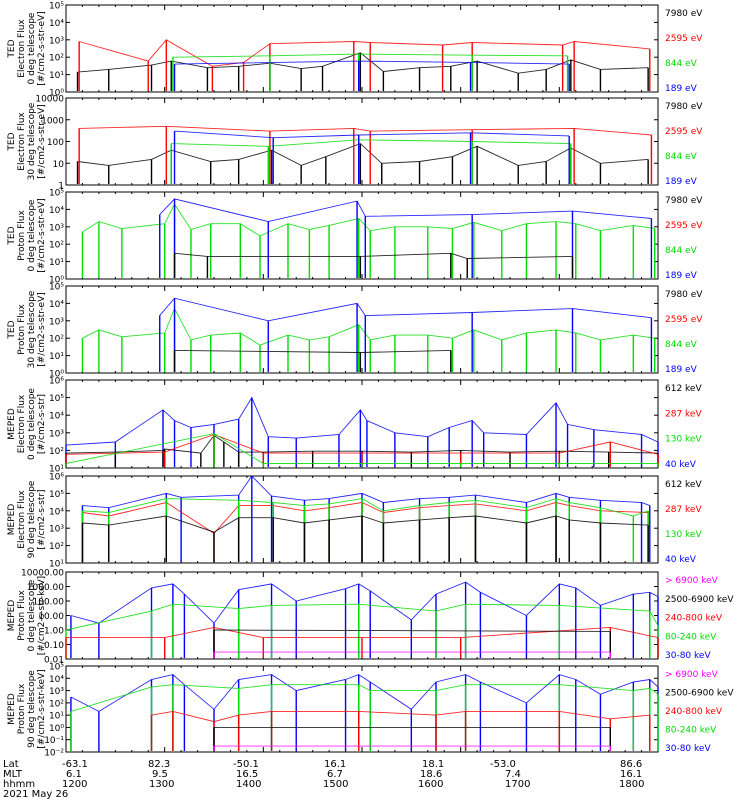 This screenshot has height=804, width=750. Describe the element at coordinates (513, 774) in the screenshot. I see `footer-mlt-value: 7.4` at that location.